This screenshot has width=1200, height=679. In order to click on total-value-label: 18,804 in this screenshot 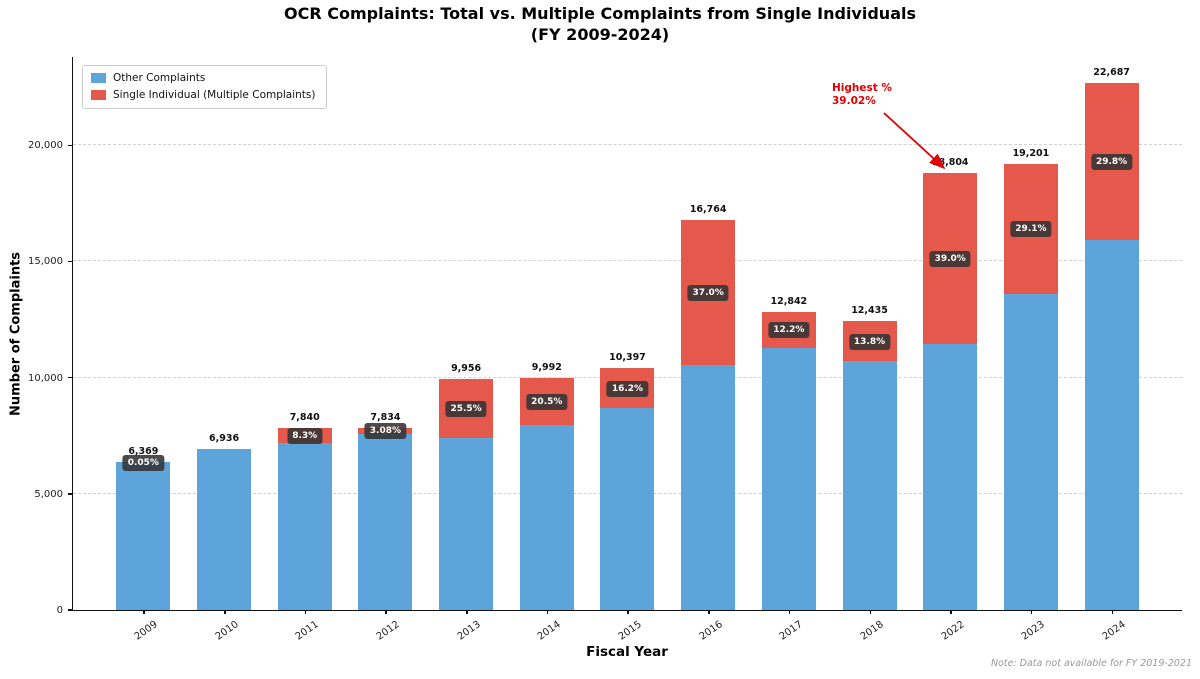, I will do `click(950, 163)`.